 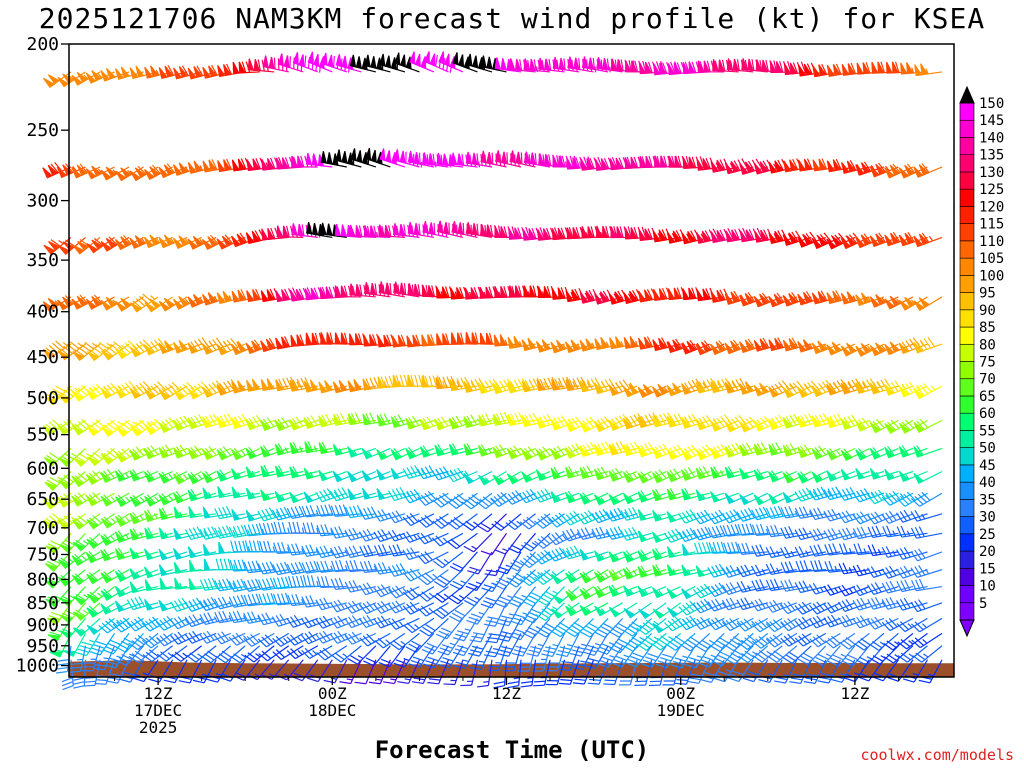 I want to click on credit-link: coolwx.com/models, so click(x=937, y=755).